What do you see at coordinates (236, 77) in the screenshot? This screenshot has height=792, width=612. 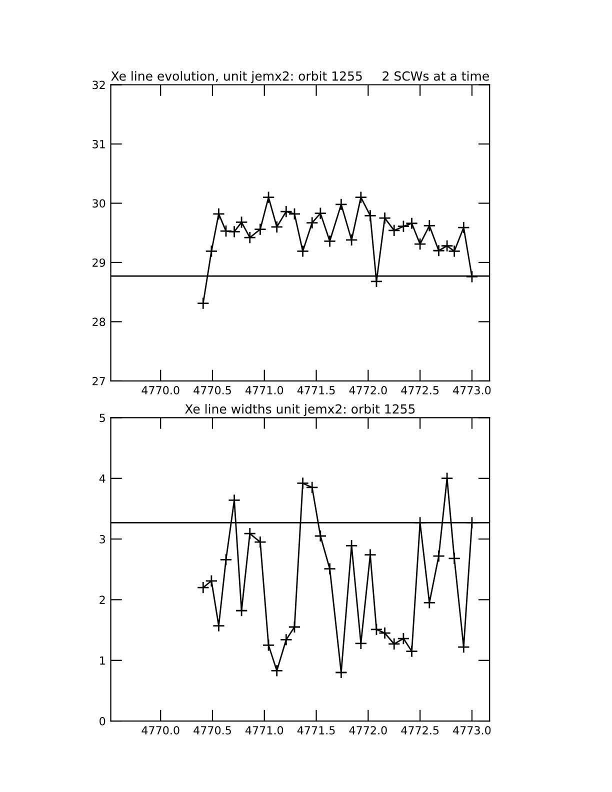 I see `chart-title: Xe line evolution, unit jemx2: orbit 1255` at bounding box center [236, 77].